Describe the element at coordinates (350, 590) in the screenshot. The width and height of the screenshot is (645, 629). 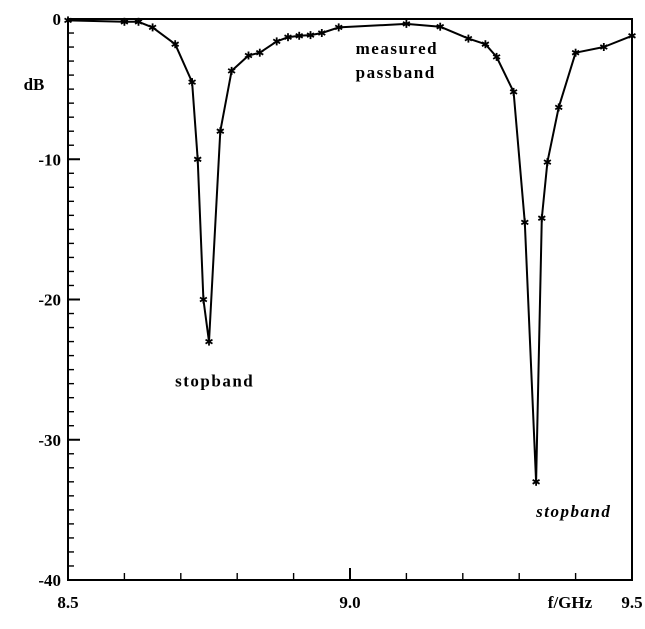
I see `x-ticks: 8.5 9.0 9.5` at that location.